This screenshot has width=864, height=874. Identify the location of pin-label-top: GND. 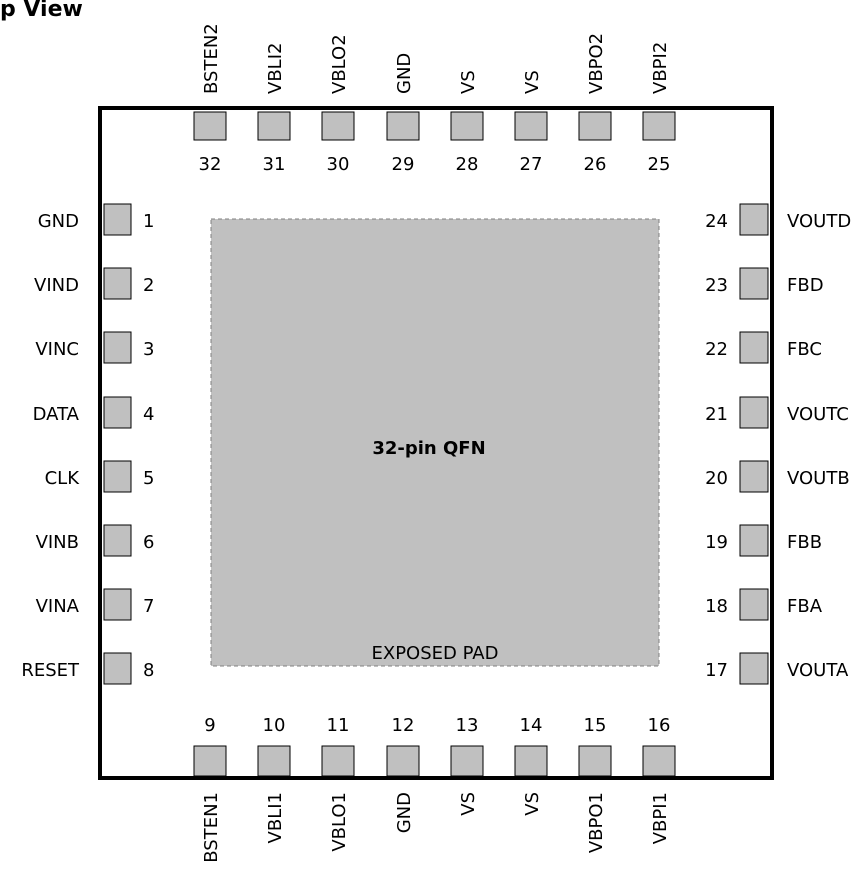
(404, 73).